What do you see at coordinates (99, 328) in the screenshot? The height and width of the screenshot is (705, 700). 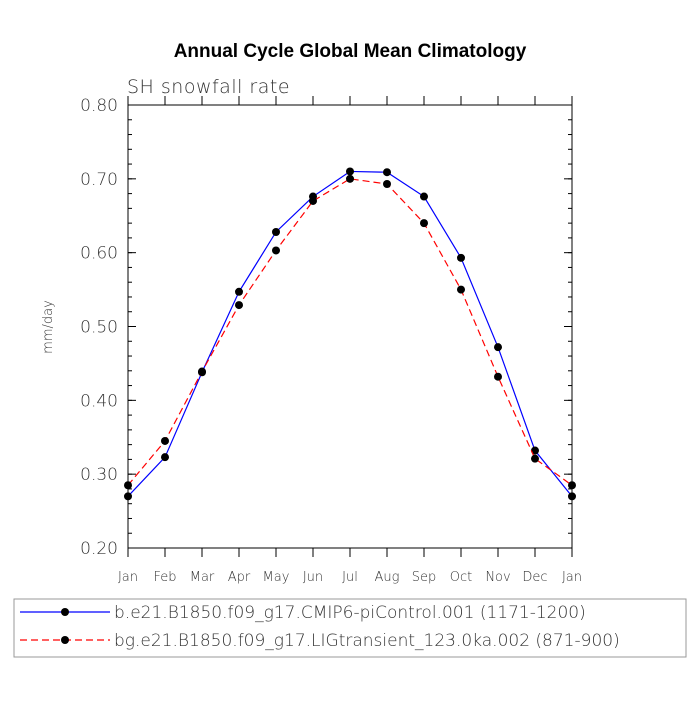 I see `y-tick-label: 0.50` at bounding box center [99, 328].